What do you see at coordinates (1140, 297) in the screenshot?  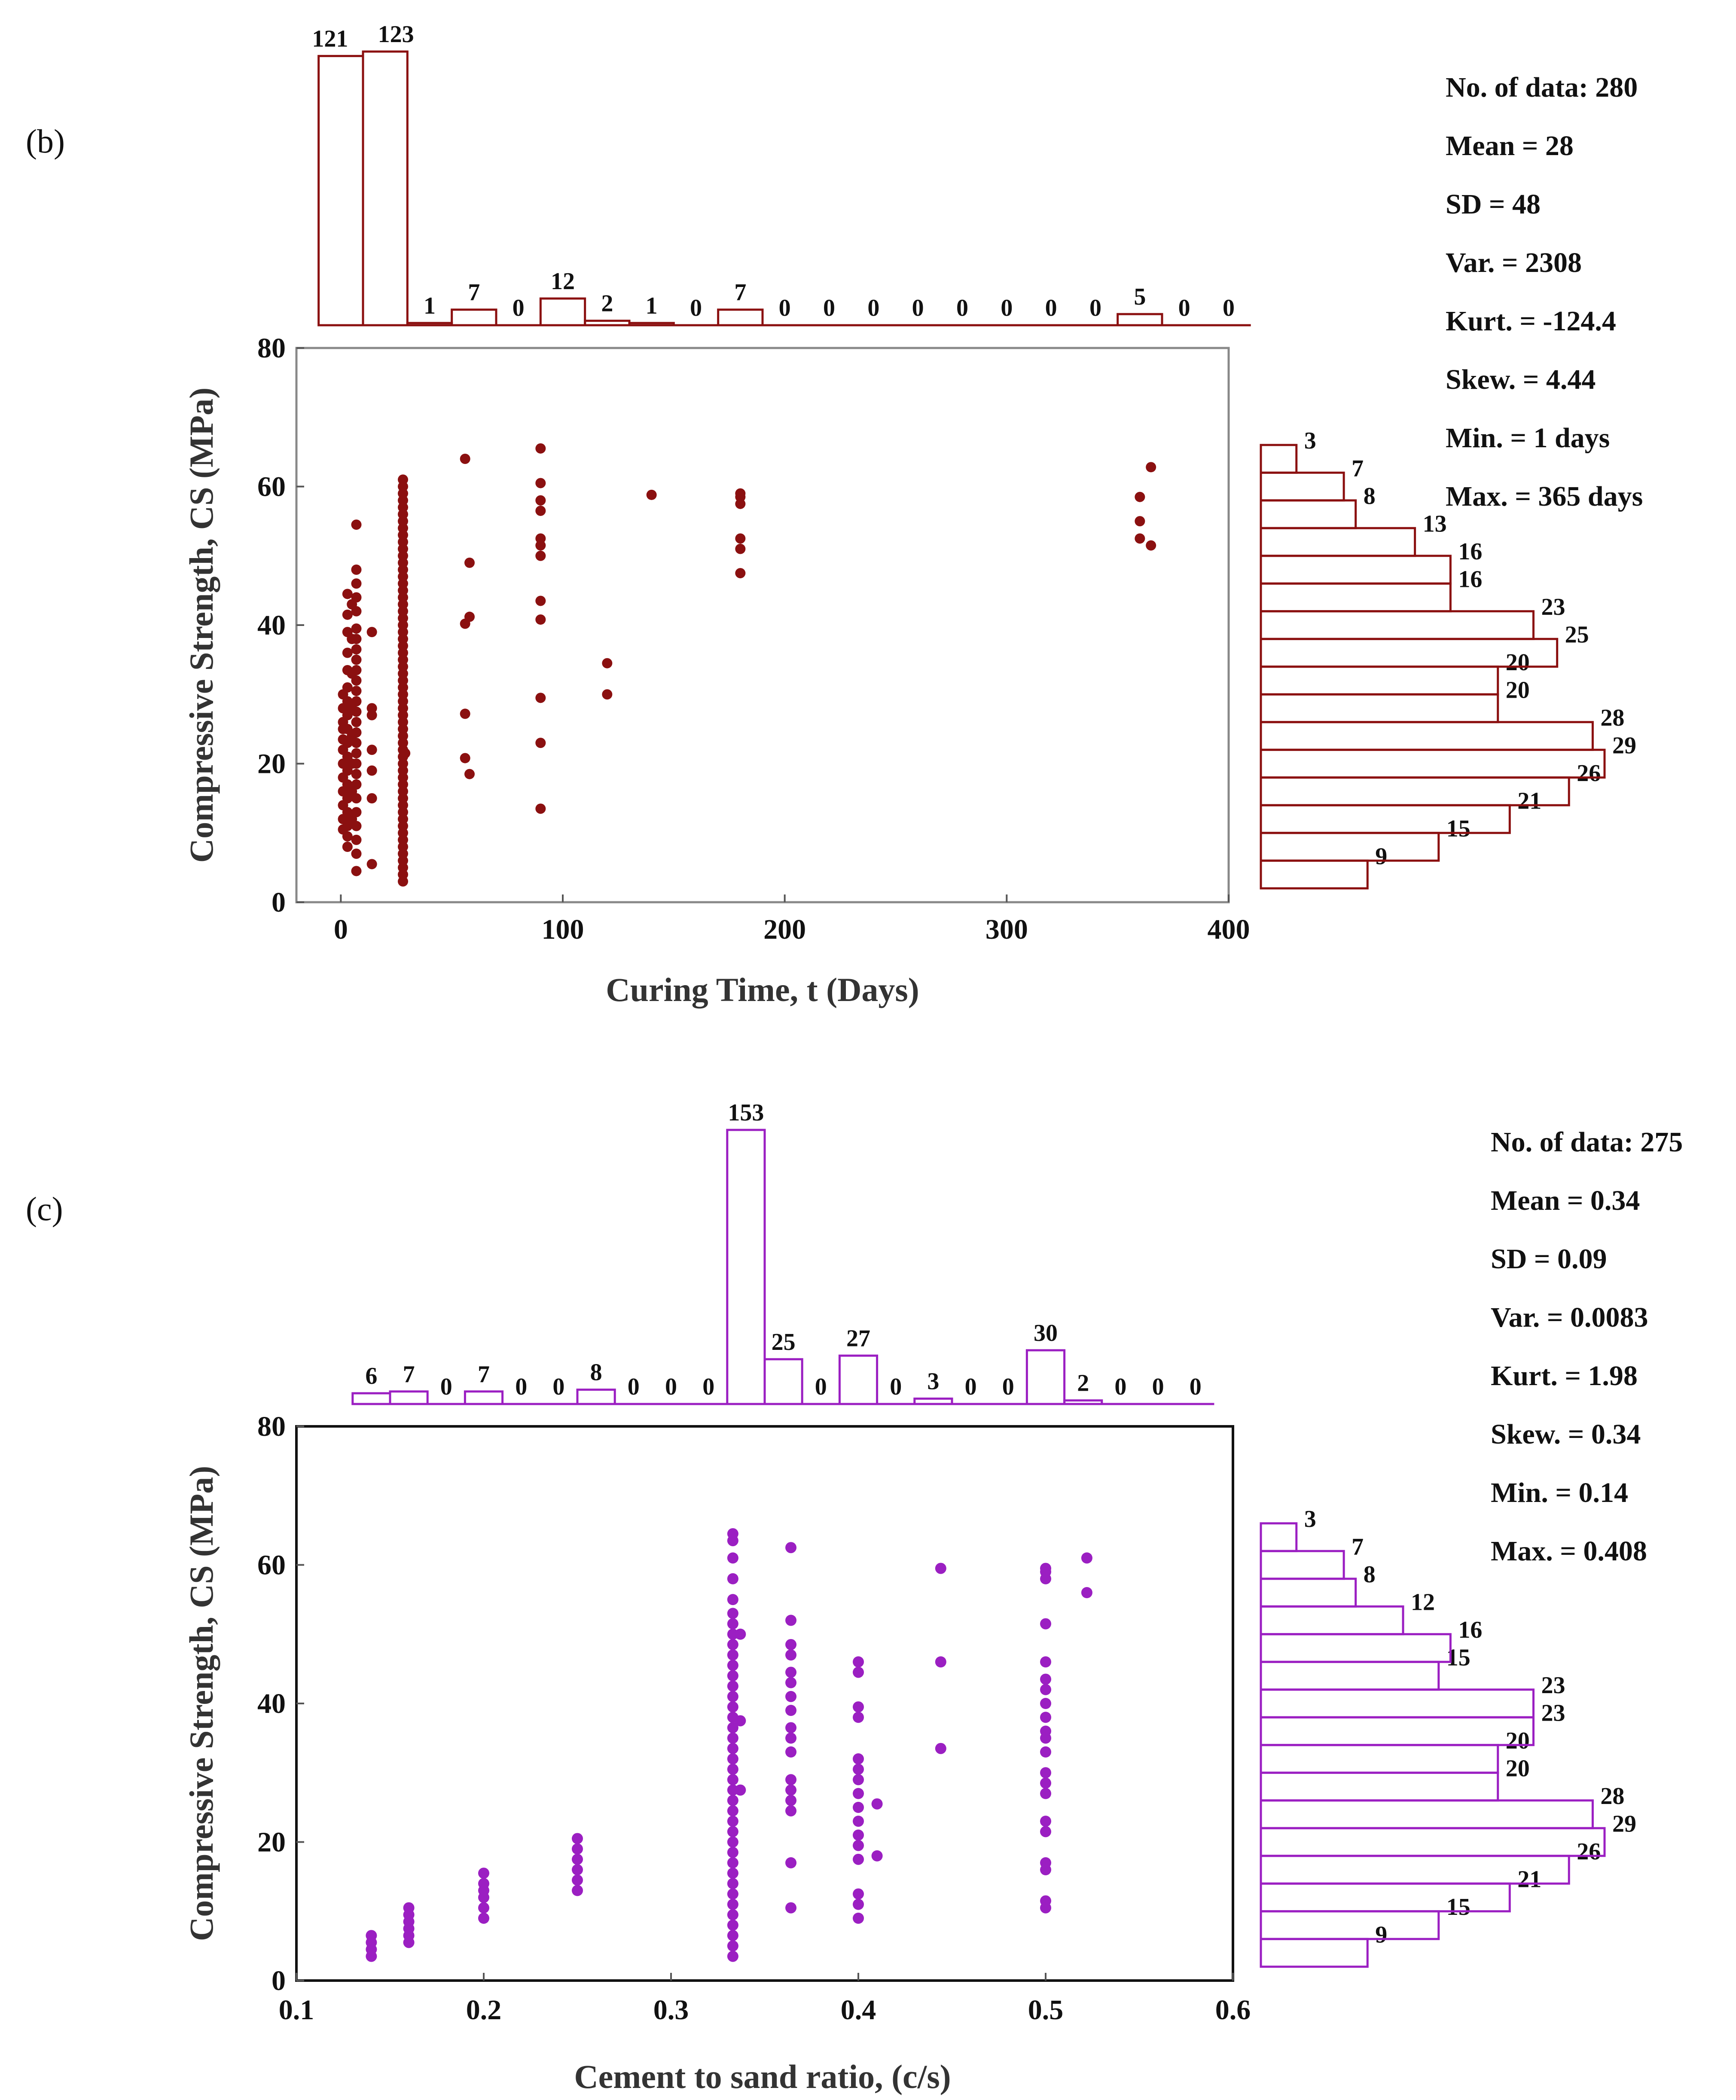 I see `x-hist-count: 5` at bounding box center [1140, 297].